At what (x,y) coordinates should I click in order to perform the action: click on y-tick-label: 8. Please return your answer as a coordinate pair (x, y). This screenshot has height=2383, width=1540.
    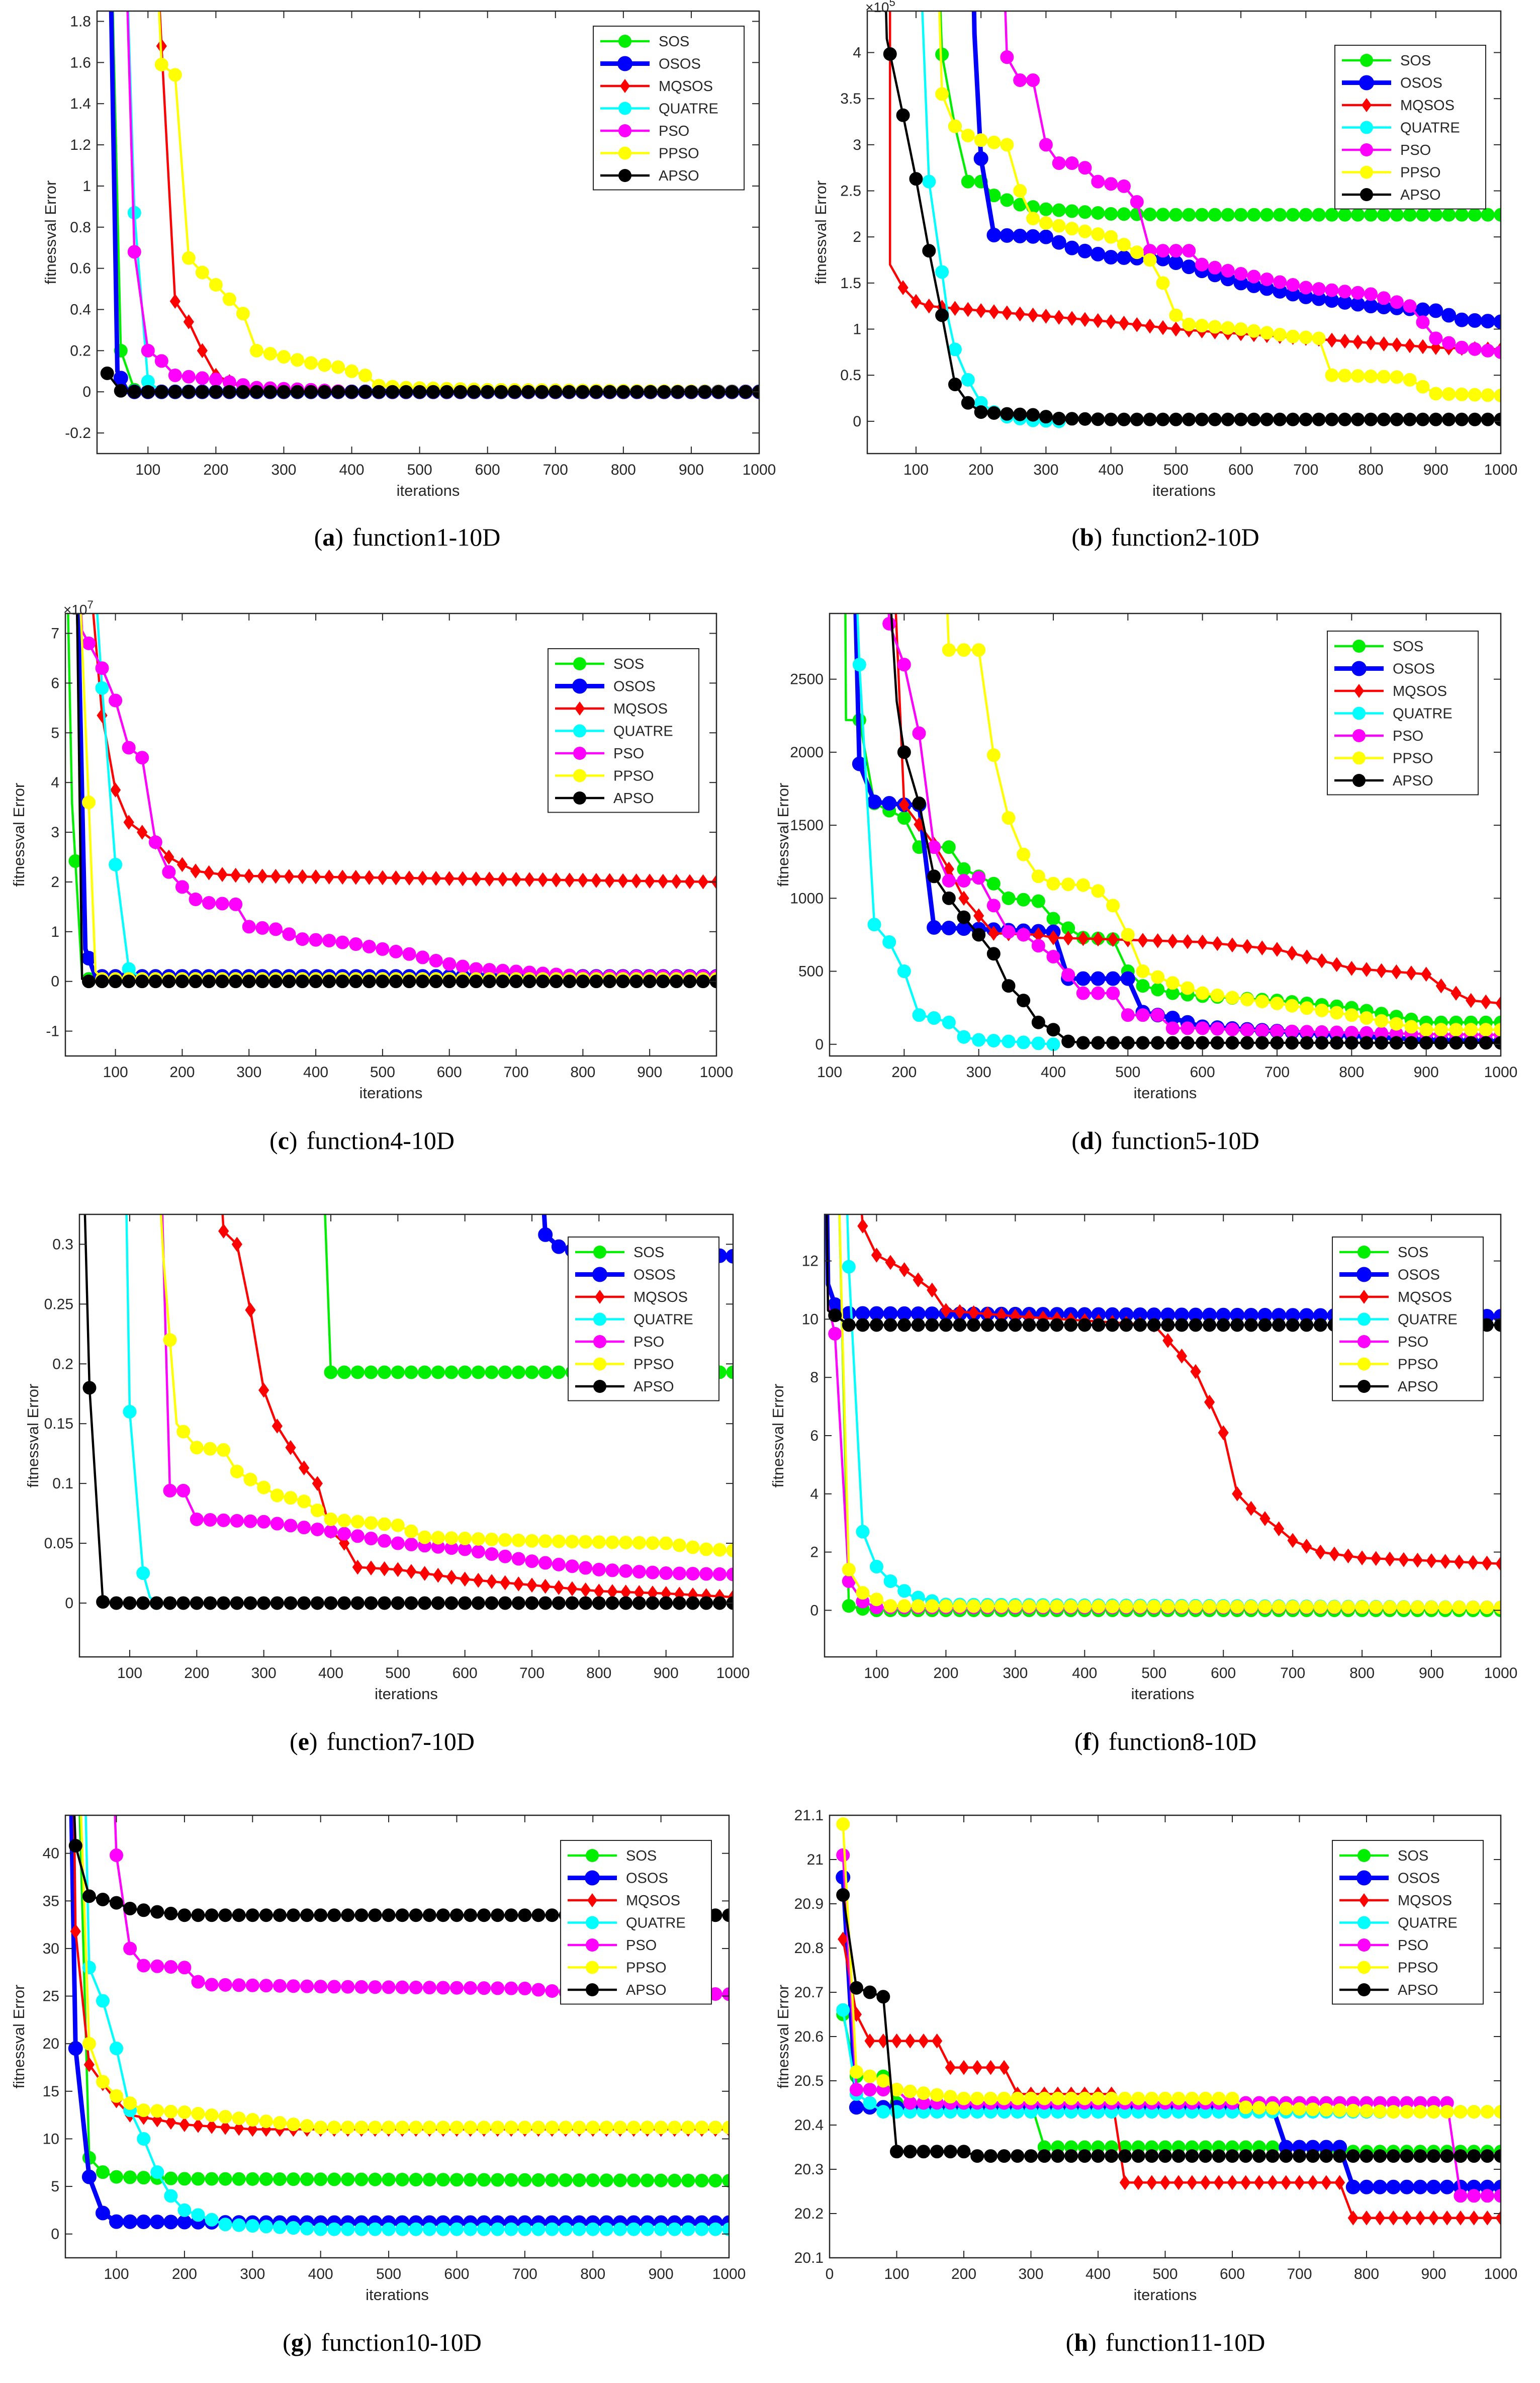
    Looking at the image, I should click on (814, 1377).